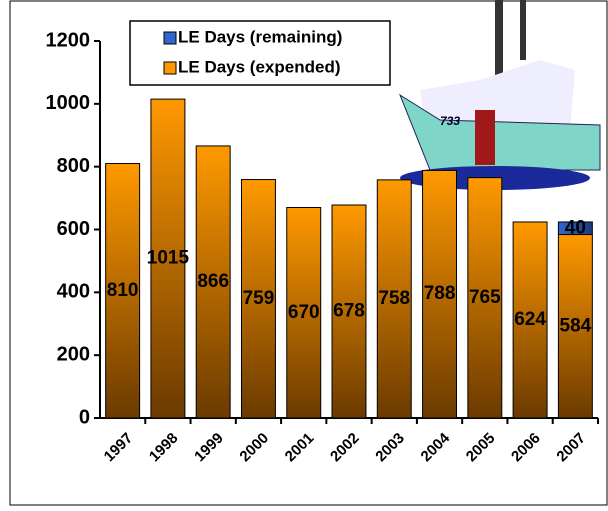 Image resolution: width=608 pixels, height=511 pixels. What do you see at coordinates (481, 448) in the screenshot?
I see `x-tick-label: 2005` at bounding box center [481, 448].